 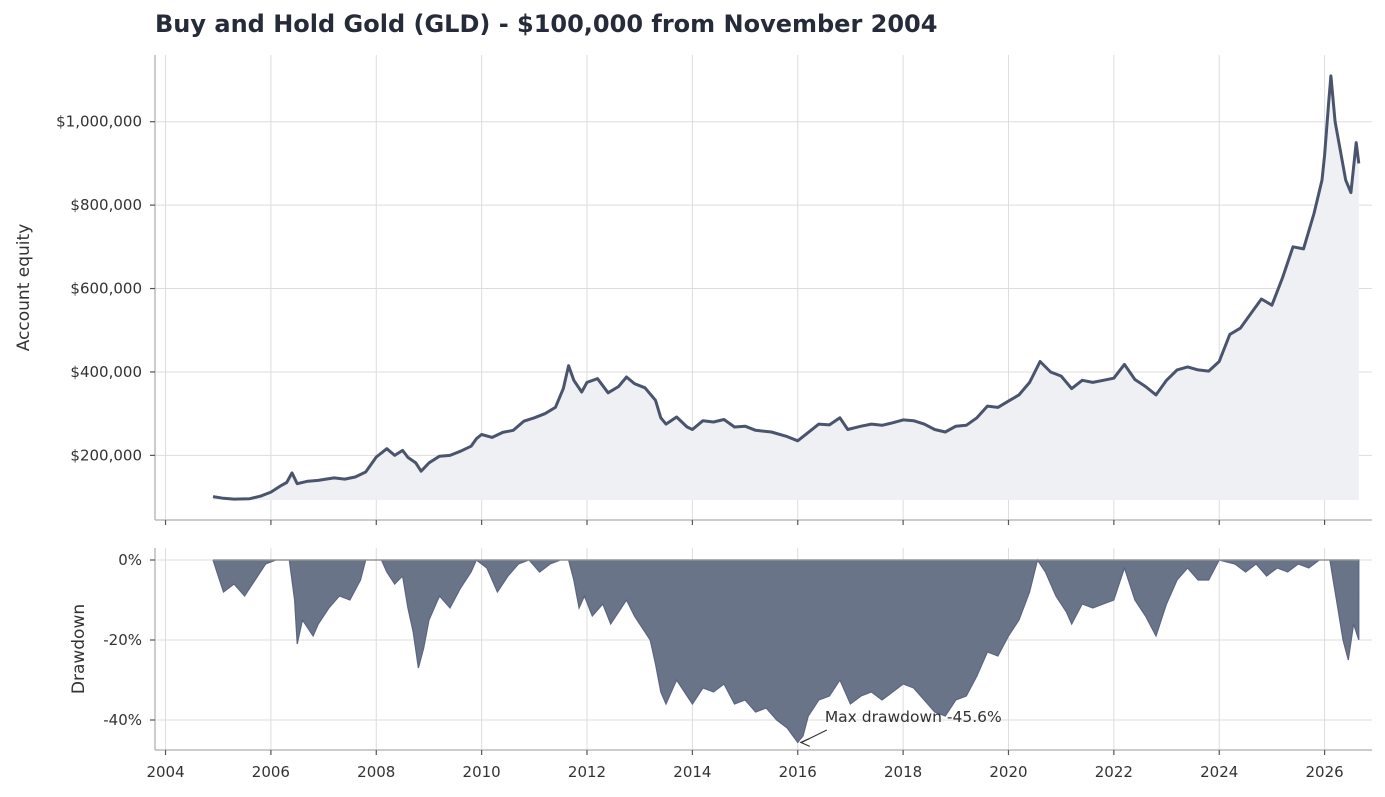 What do you see at coordinates (79, 649) in the screenshot?
I see `y-axis-label: Drawdown` at bounding box center [79, 649].